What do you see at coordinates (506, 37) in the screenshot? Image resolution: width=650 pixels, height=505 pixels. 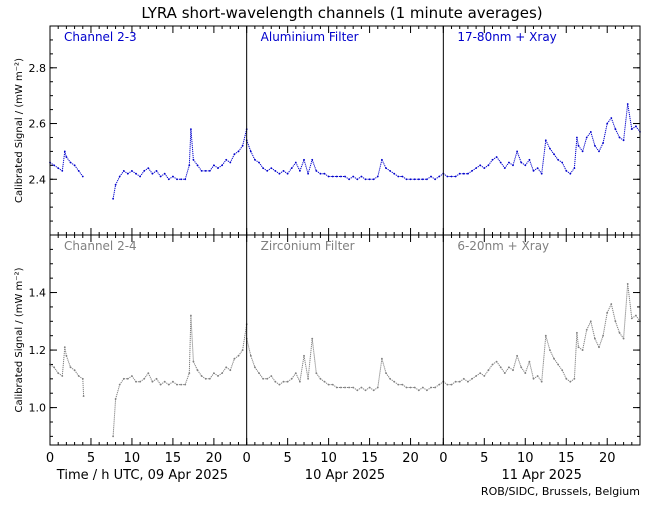 I see `panel-label: 17-80nm + Xray` at bounding box center [506, 37].